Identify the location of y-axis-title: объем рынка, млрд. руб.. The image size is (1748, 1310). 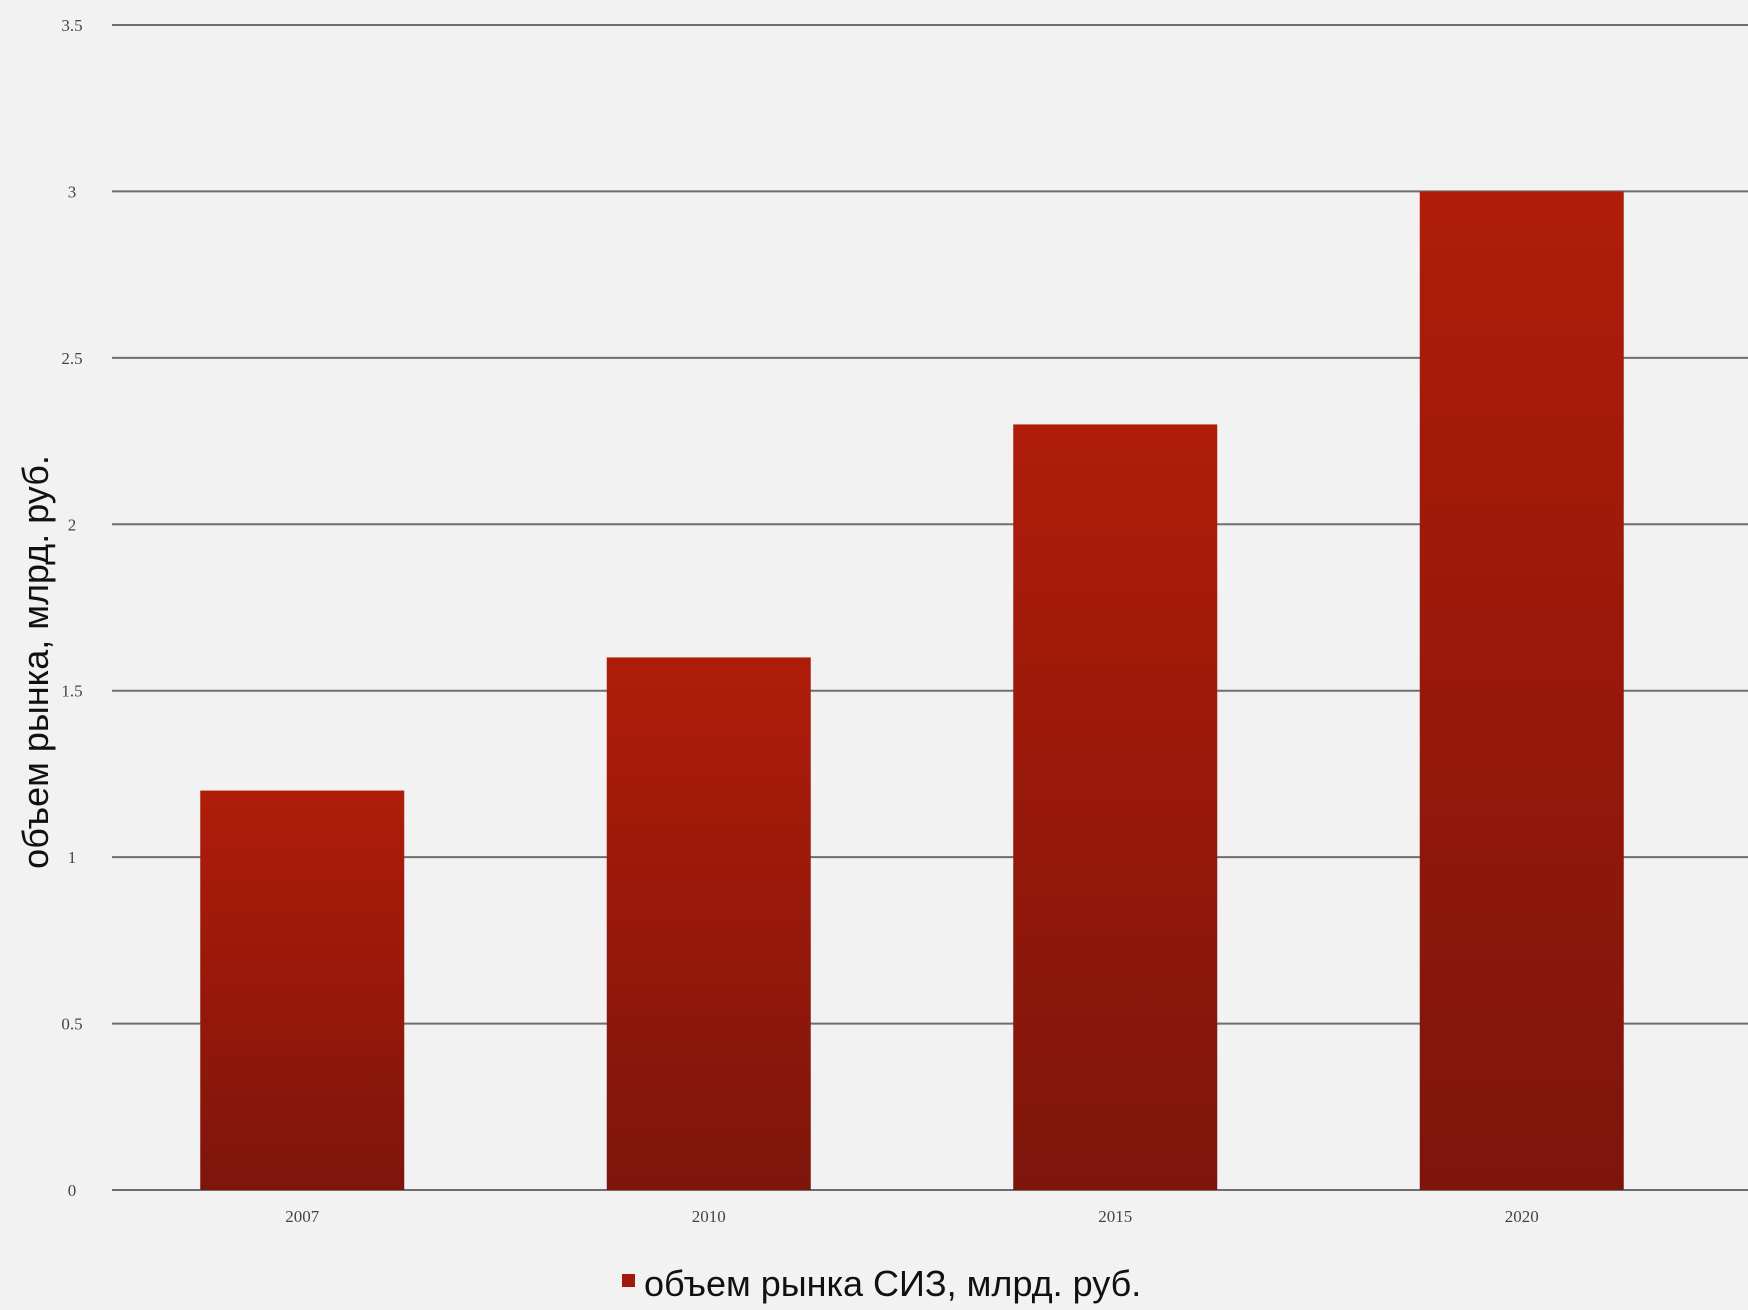
(35, 662).